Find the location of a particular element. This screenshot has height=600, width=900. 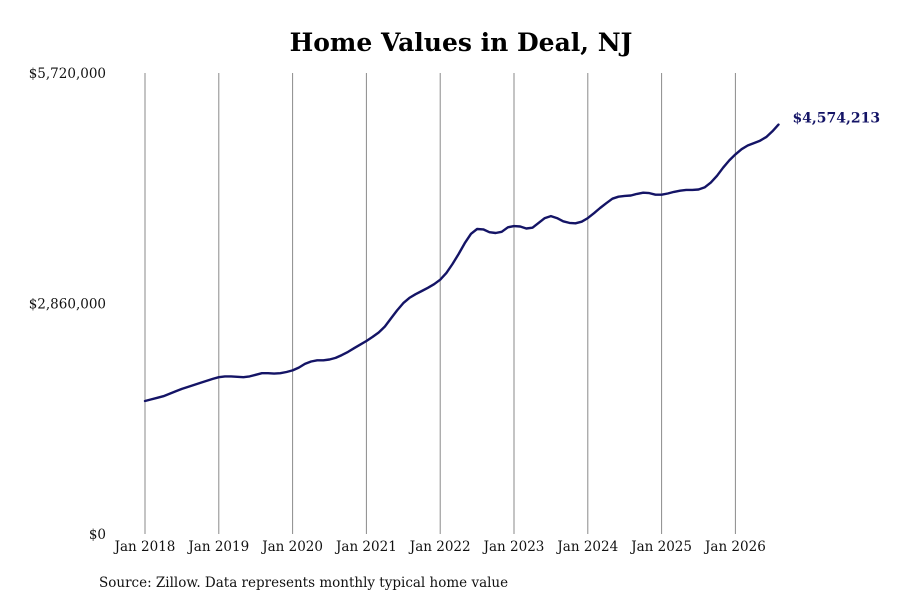

y-axis-ticks: $0 $2,860,000 $5,720,000 is located at coordinates (67, 304).